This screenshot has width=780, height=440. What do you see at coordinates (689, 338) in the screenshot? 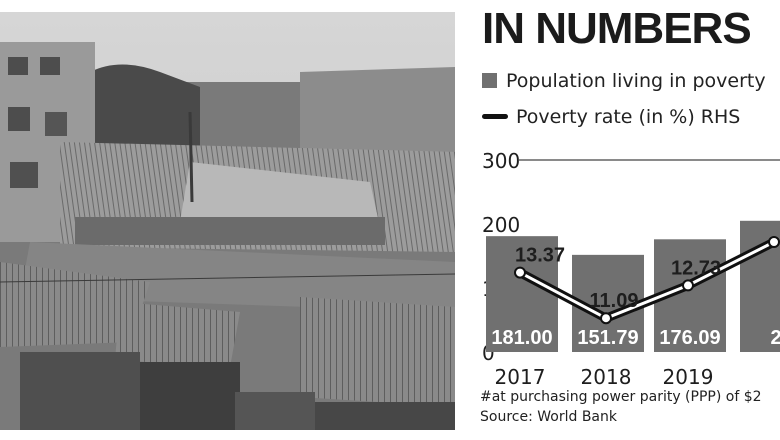
I see `bar-value-label: 176.09` at bounding box center [689, 338].